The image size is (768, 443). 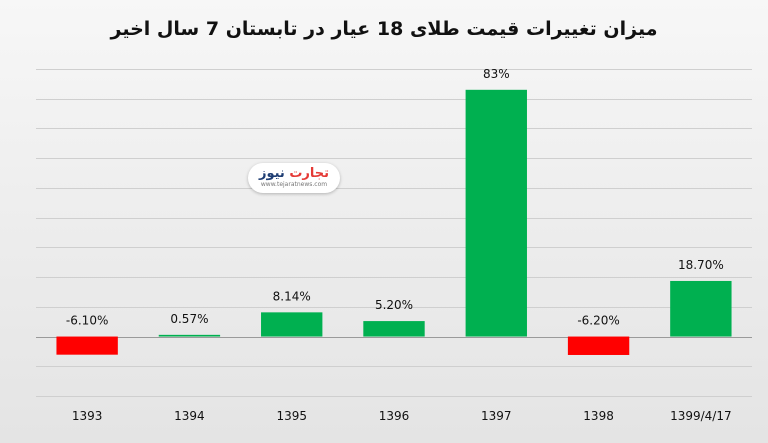 What do you see at coordinates (701, 265) in the screenshot?
I see `data-label: 18.70%` at bounding box center [701, 265].